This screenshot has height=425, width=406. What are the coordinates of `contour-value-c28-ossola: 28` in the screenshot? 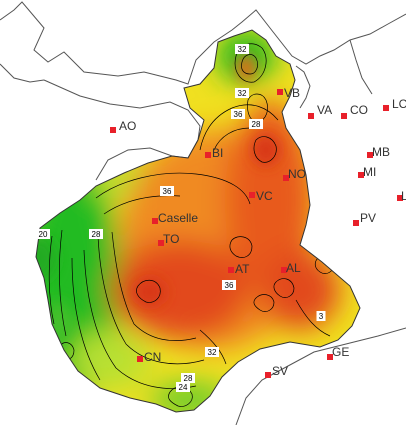 It's located at (256, 124).